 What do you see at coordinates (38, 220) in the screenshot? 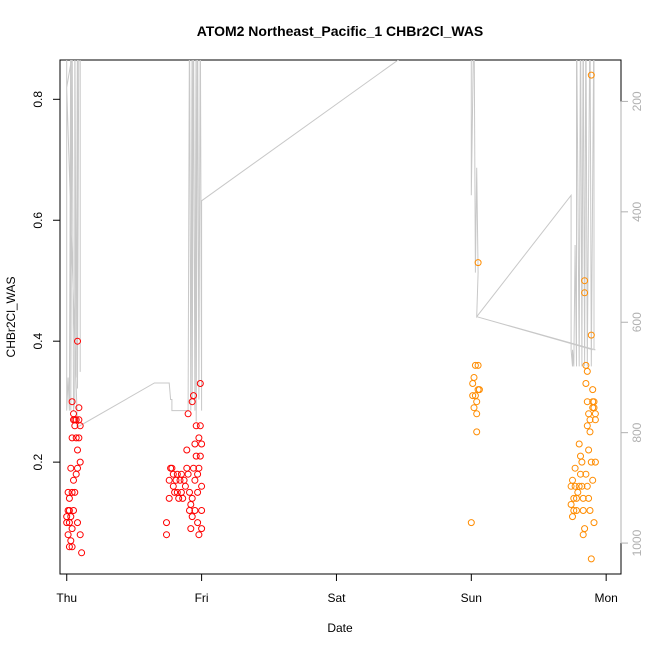
I see `y-tick-label: 0.6` at bounding box center [38, 220].